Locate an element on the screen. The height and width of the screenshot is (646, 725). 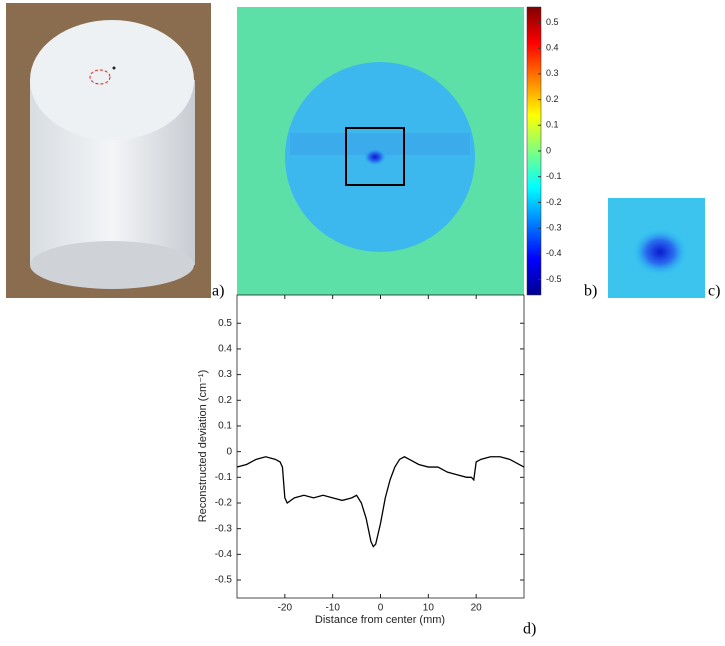
x-tick-label: 20 is located at coordinates (477, 608).